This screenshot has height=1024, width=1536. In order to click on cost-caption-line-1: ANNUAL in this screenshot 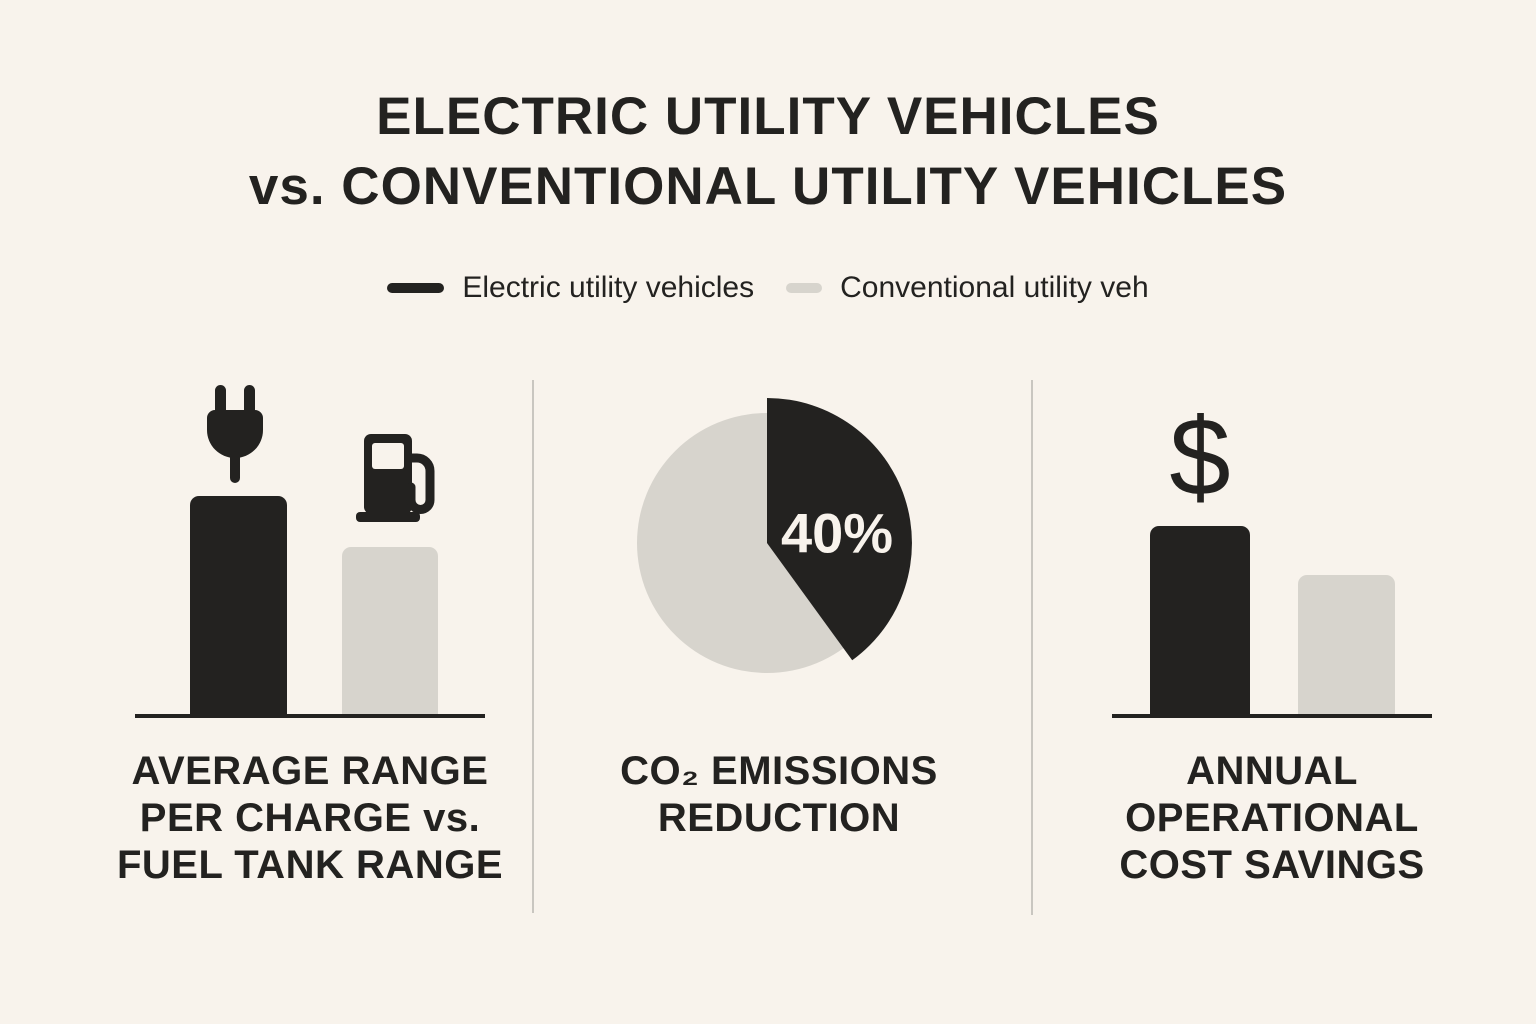, I will do `click(1272, 771)`.